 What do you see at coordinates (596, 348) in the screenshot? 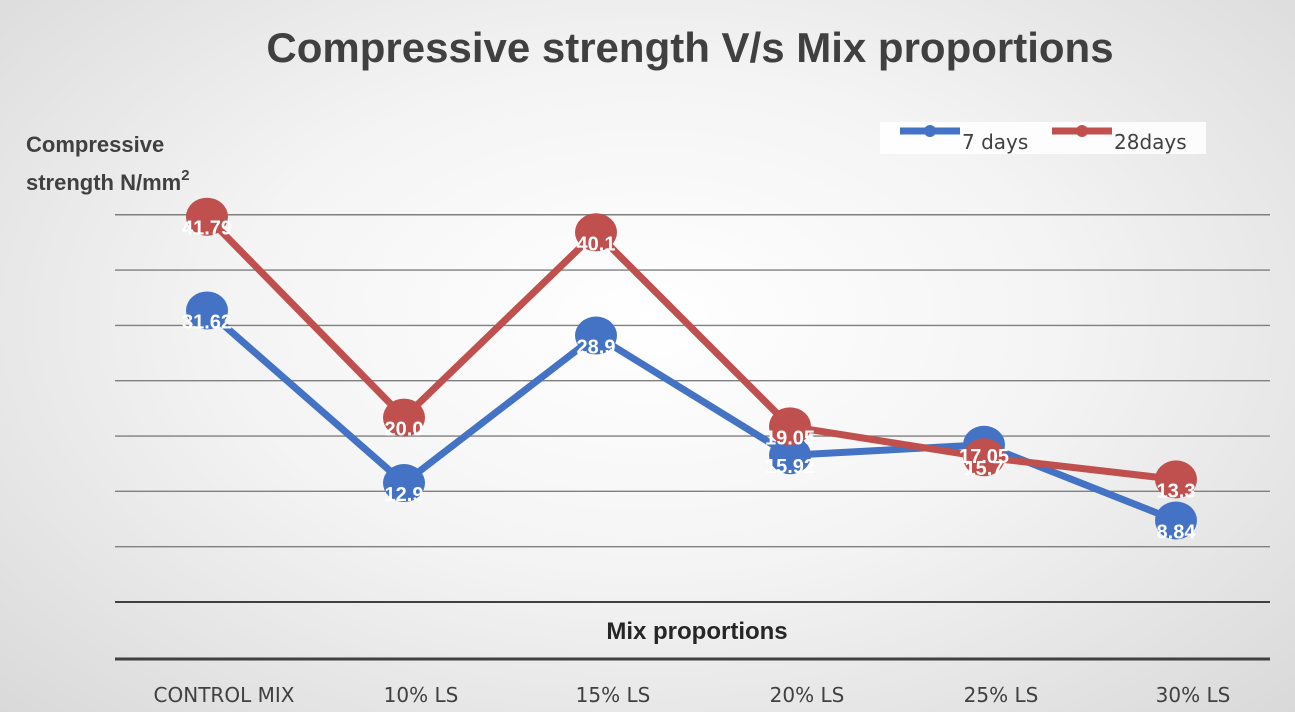
I see `data-label-7days: 28.9` at bounding box center [596, 348].